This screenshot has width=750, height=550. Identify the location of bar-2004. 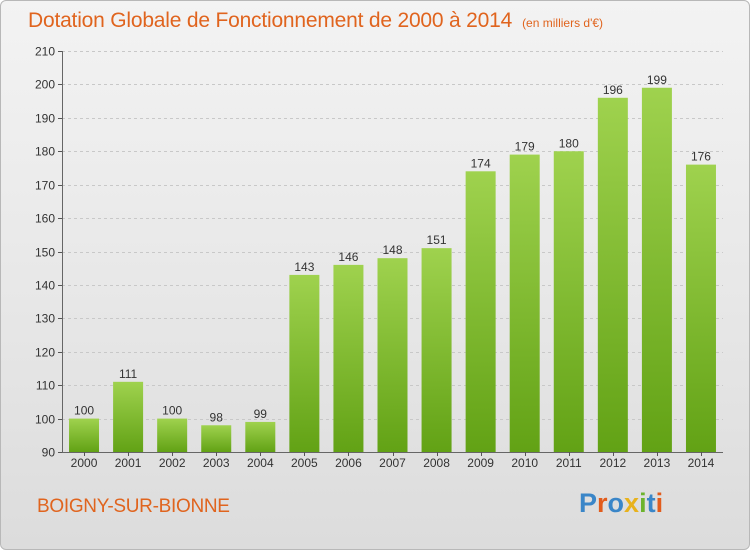
(260, 436).